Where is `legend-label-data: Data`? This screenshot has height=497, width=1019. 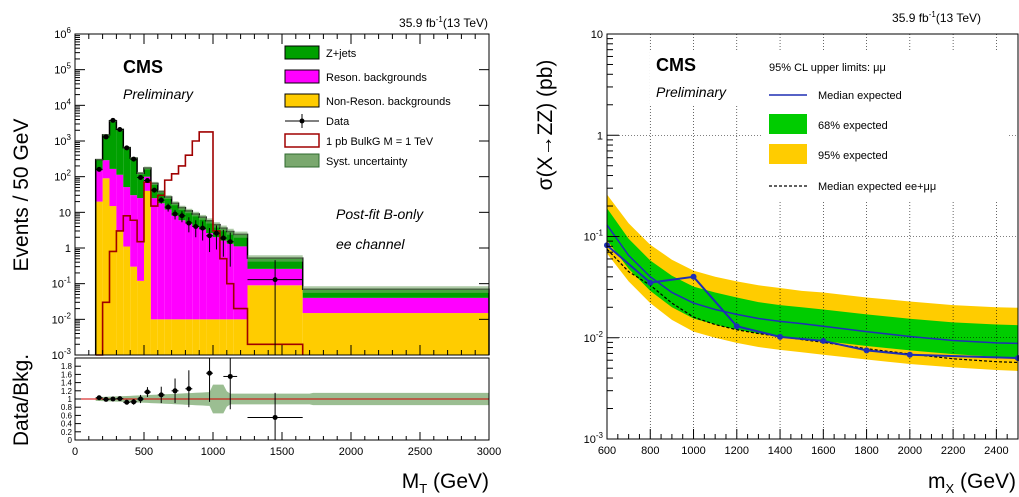
legend-label-data: Data is located at coordinates (338, 122).